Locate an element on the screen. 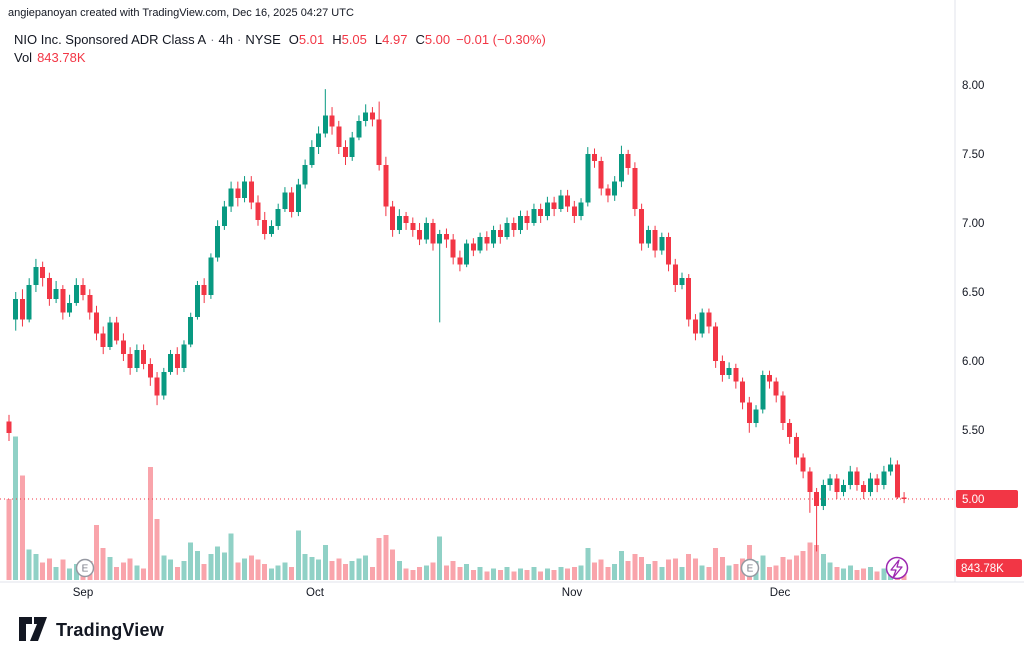 The image size is (1024, 661). symbol-title: NIO Inc. Sponsored ADR Class A is located at coordinates (110, 39).